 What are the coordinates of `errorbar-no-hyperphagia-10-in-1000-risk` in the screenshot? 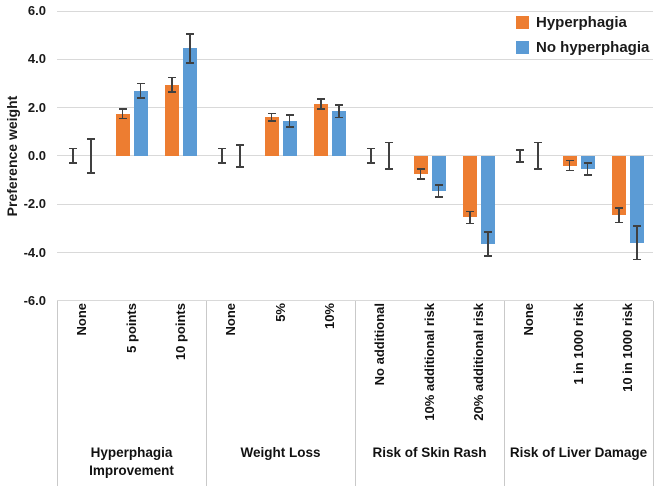 It's located at (637, 242).